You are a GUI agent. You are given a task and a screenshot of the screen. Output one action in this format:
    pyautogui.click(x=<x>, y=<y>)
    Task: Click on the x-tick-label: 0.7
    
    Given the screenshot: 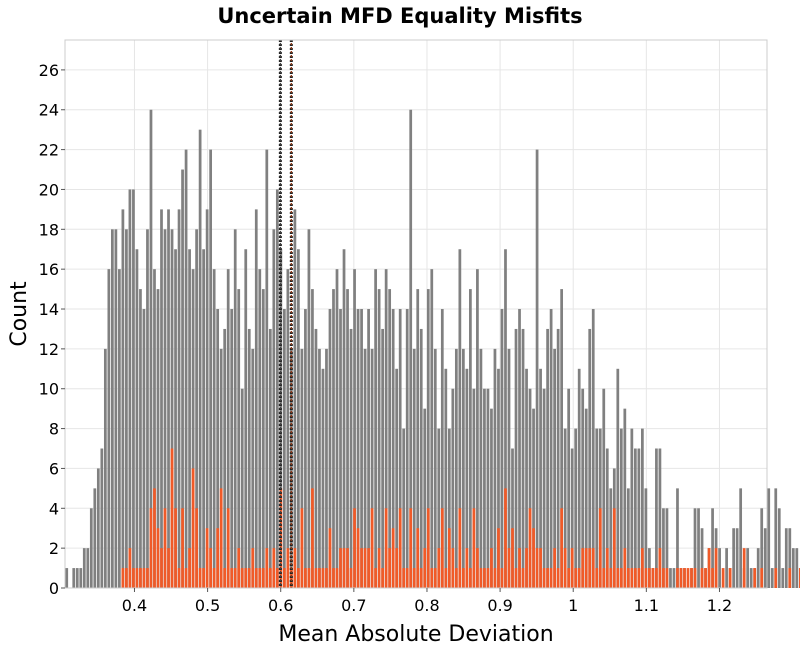 What is the action you would take?
    pyautogui.click(x=353, y=605)
    